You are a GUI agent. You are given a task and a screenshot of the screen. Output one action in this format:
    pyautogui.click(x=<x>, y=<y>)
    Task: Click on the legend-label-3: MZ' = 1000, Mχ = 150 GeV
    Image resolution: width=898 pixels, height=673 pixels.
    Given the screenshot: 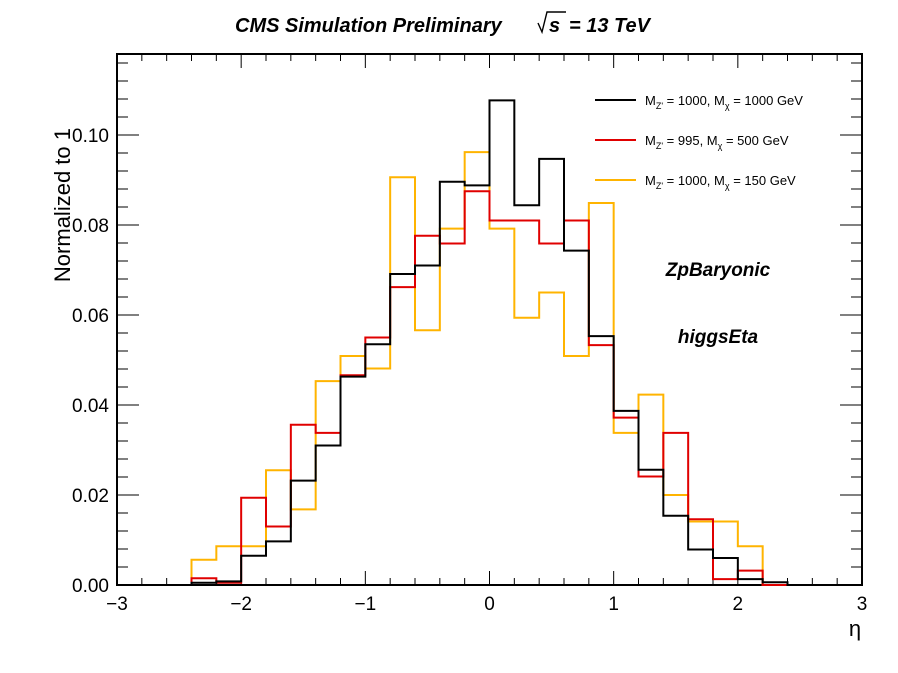 What is the action you would take?
    pyautogui.click(x=720, y=182)
    